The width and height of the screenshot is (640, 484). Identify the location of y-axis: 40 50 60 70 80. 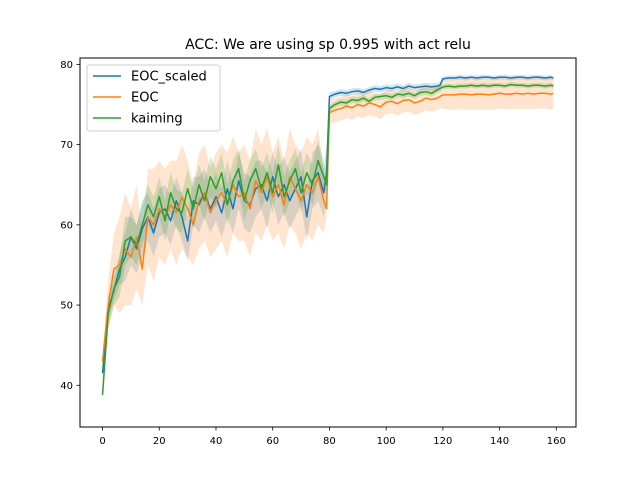
(70, 226).